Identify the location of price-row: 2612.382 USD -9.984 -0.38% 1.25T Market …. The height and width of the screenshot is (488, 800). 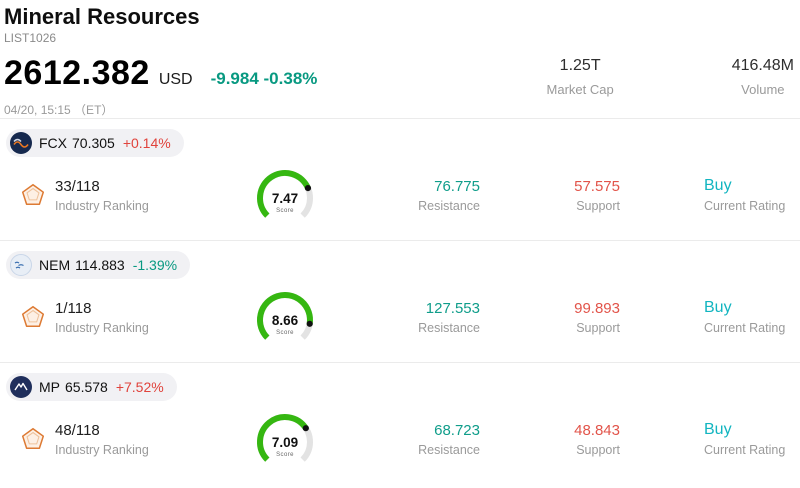
(402, 75).